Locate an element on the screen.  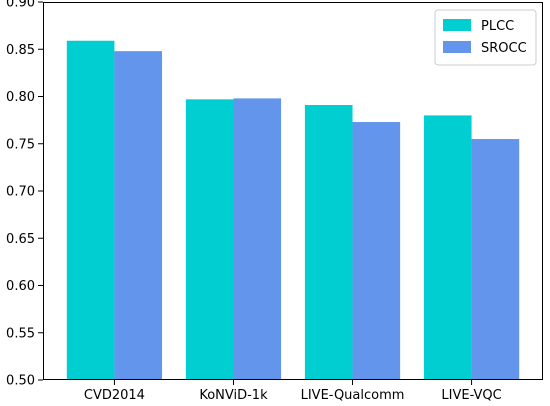
legend-swatch-srocc is located at coordinates (457, 47).